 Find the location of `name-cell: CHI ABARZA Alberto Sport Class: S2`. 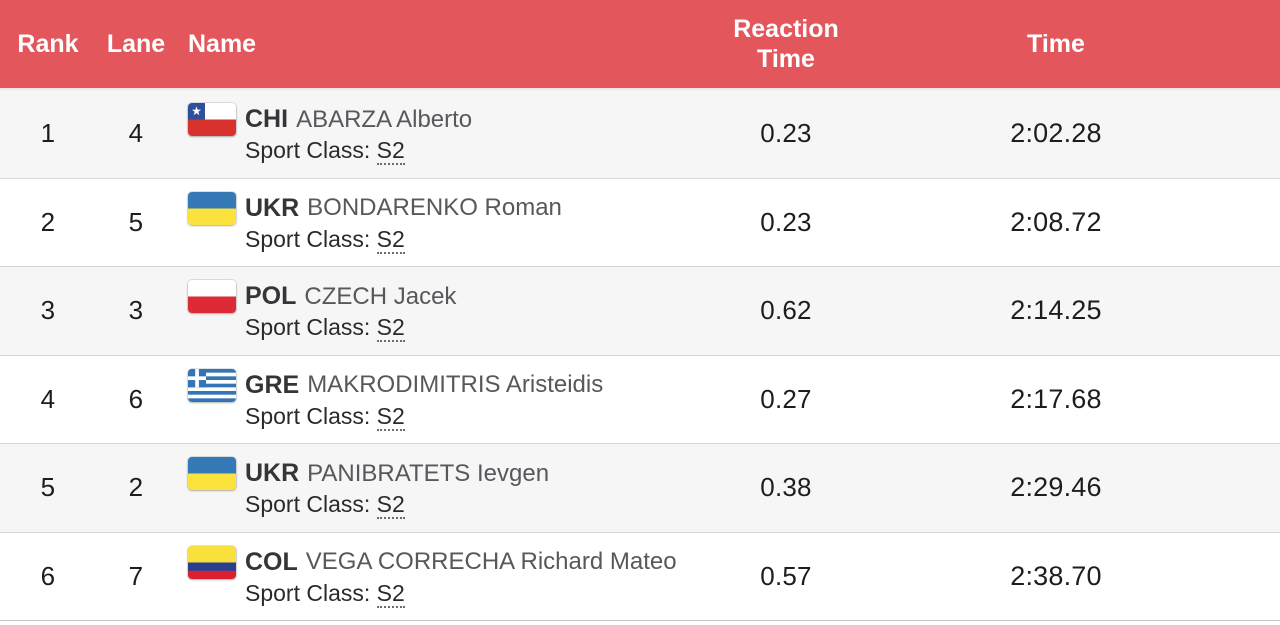

name-cell: CHI ABARZA Alberto Sport Class: S2 is located at coordinates (426, 134).